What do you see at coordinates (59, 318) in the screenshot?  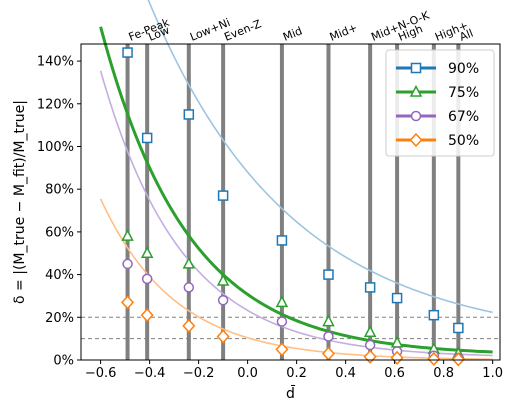 I see `y-tick-label-1: 20%` at bounding box center [59, 318].